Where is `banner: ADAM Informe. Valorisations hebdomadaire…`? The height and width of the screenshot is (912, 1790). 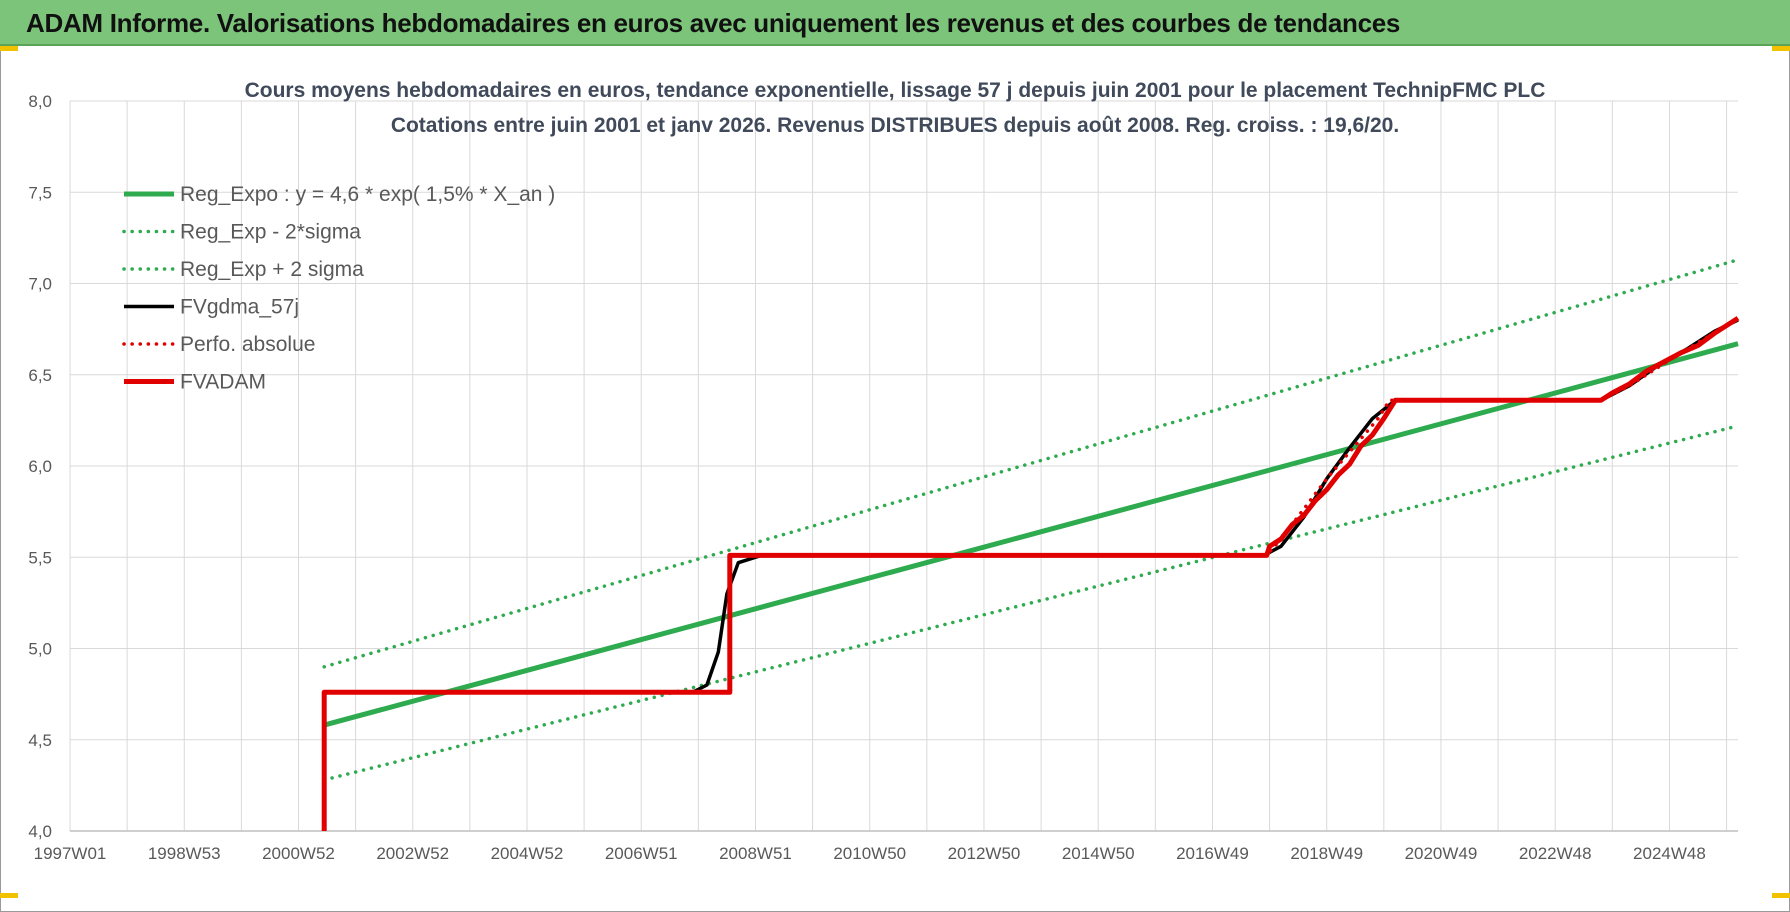 banner: ADAM Informe. Valorisations hebdomadaire… is located at coordinates (895, 23).